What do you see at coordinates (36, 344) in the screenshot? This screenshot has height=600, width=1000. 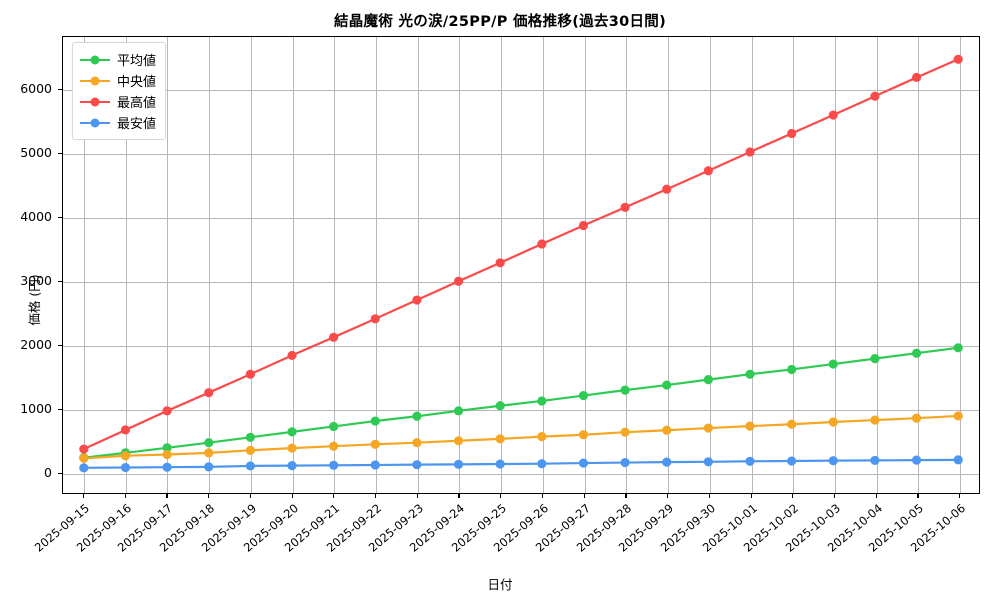 I see `y-axis-tick-label: 2000` at bounding box center [36, 344].